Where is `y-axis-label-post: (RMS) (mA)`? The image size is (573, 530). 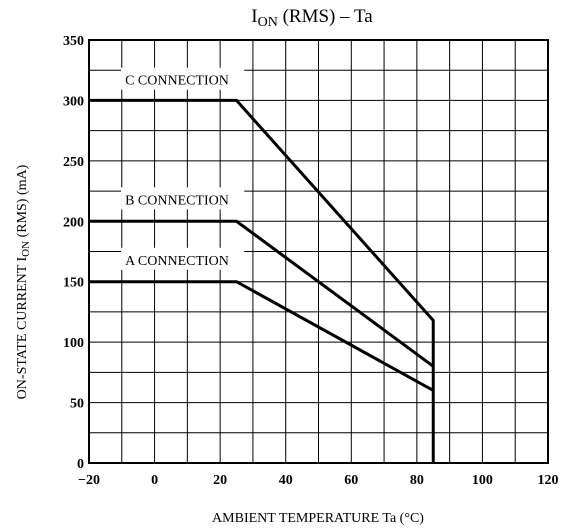
y-axis-label-post: (RMS) (mA) is located at coordinates (22, 202).